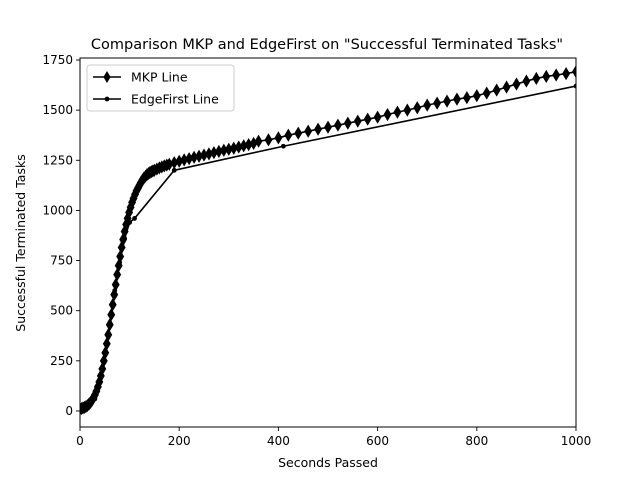 This screenshot has height=480, width=640. I want to click on y-tick-label: 1500, so click(57, 110).